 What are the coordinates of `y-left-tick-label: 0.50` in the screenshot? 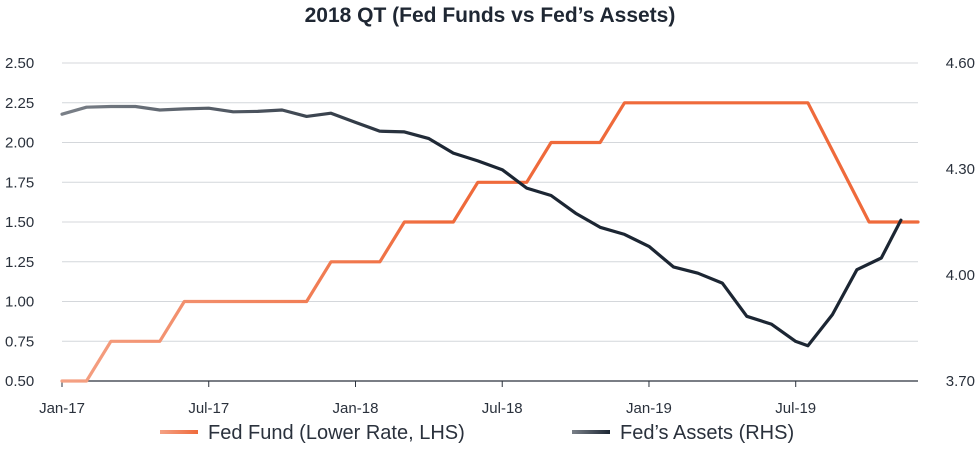 It's located at (19, 381).